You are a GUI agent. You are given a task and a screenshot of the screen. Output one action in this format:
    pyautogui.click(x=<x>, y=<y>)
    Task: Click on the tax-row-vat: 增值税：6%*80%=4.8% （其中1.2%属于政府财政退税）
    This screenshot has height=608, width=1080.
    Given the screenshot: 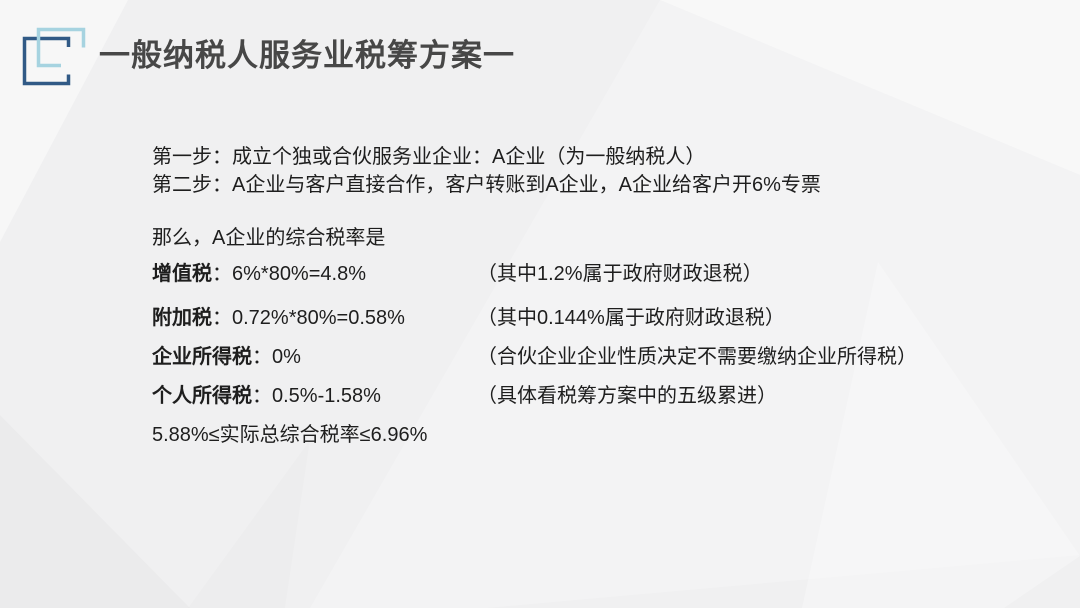 What is the action you would take?
    pyautogui.click(x=592, y=274)
    